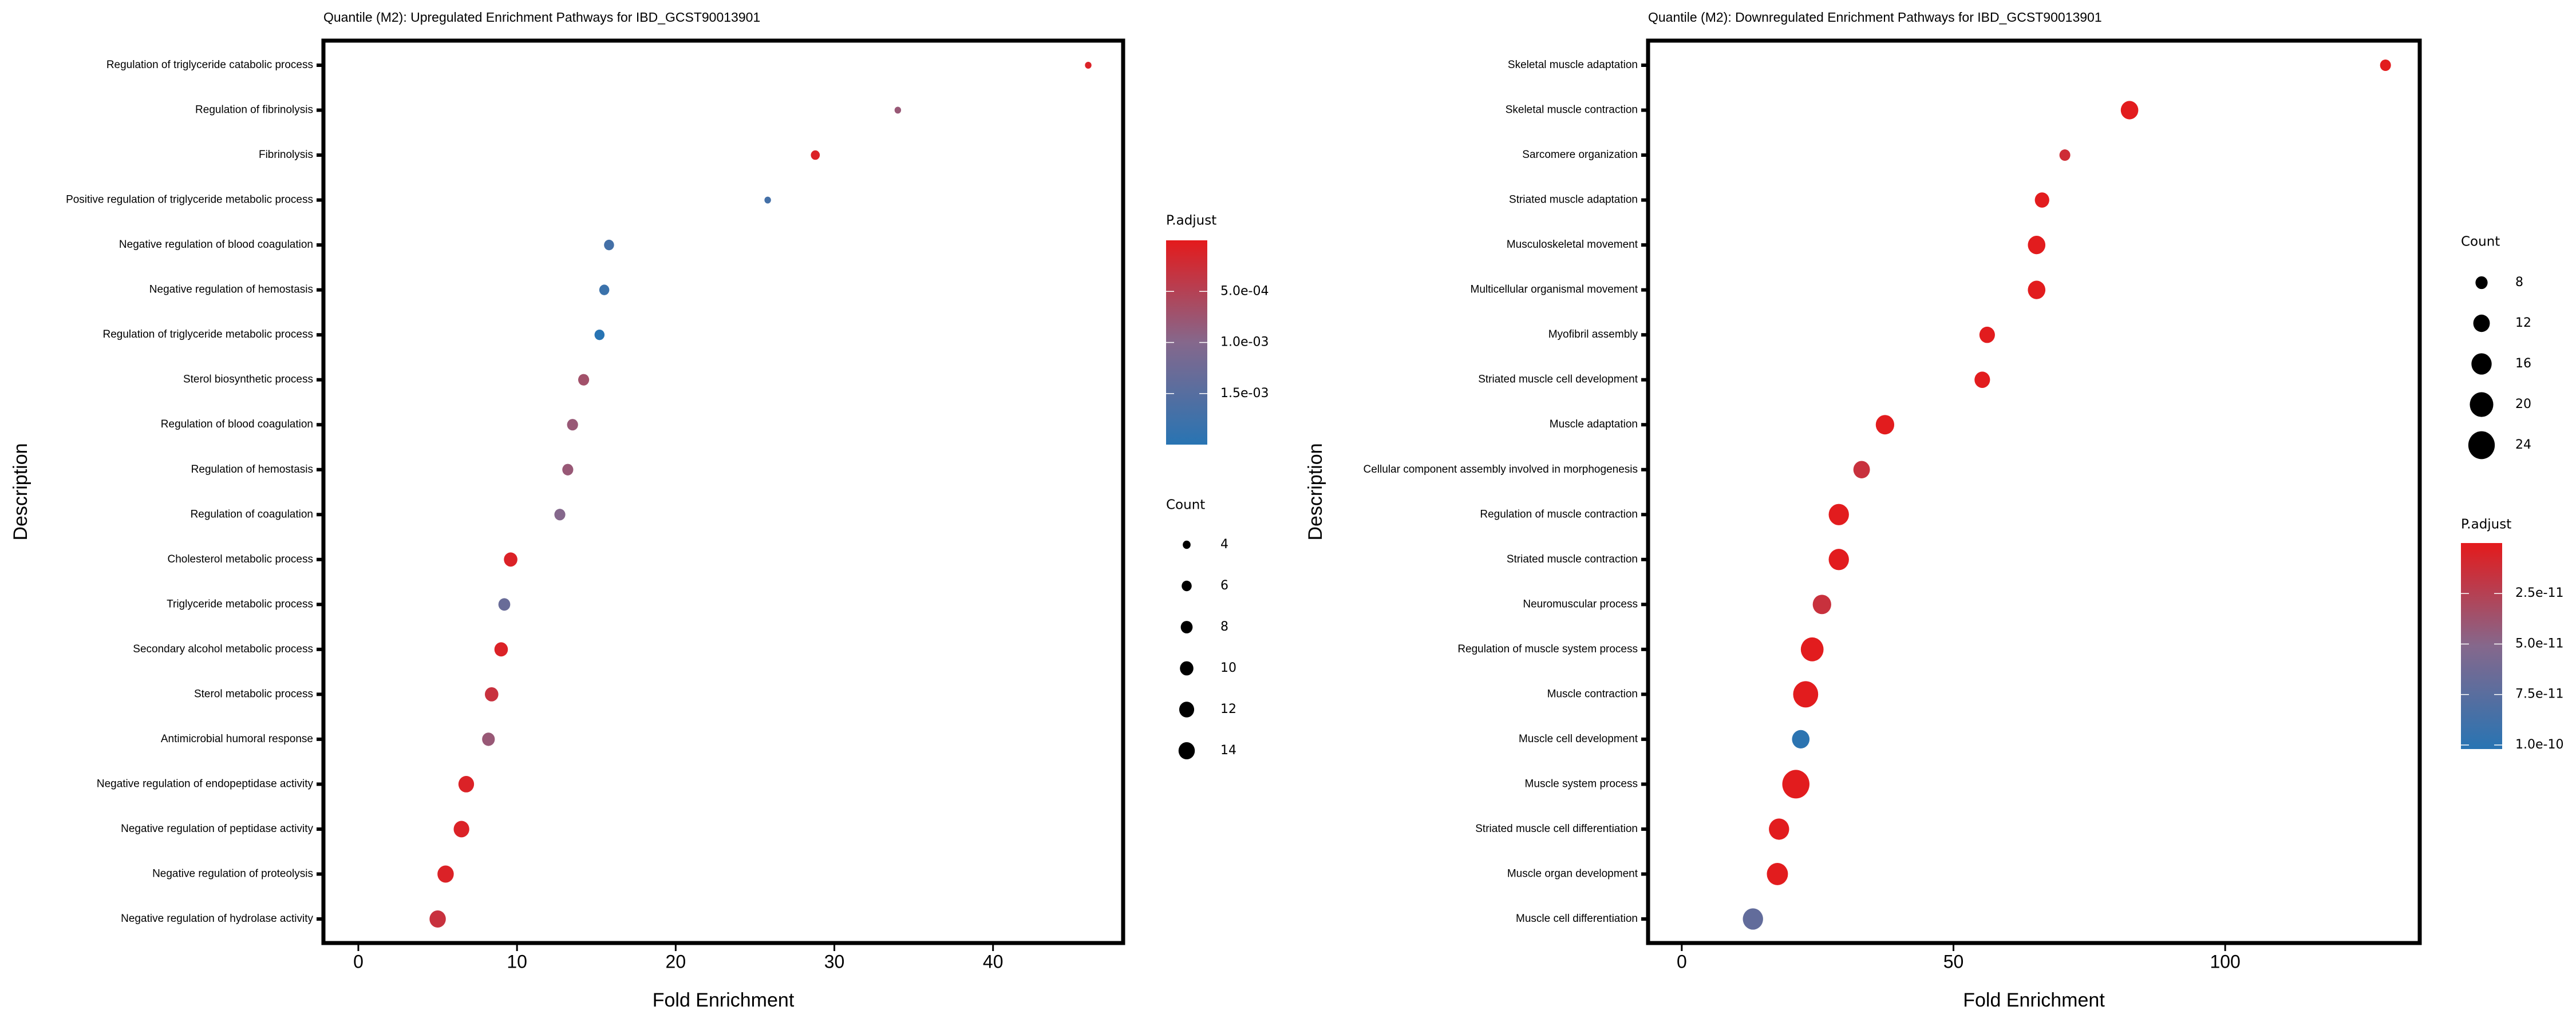 Image resolution: width=2576 pixels, height=1030 pixels. I want to click on y-tick-label: Myofibril assembly, so click(1593, 334).